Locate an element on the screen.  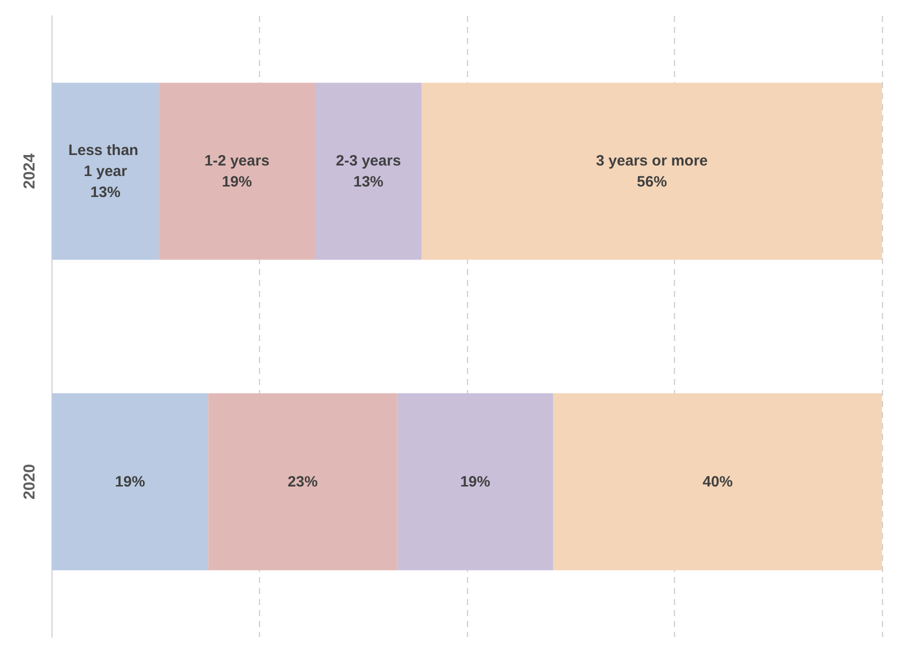
series-label: Less than 1 year is located at coordinates (105, 161).